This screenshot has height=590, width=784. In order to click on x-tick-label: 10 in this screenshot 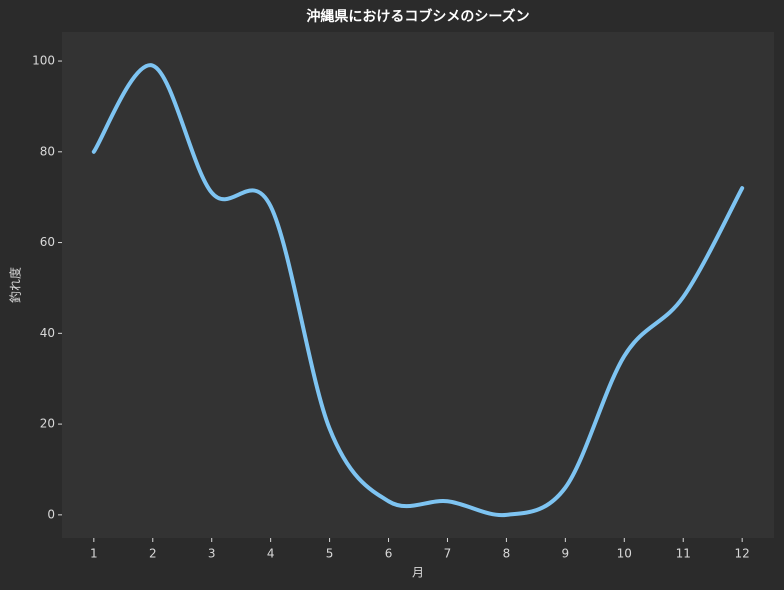, I will do `click(624, 554)`.